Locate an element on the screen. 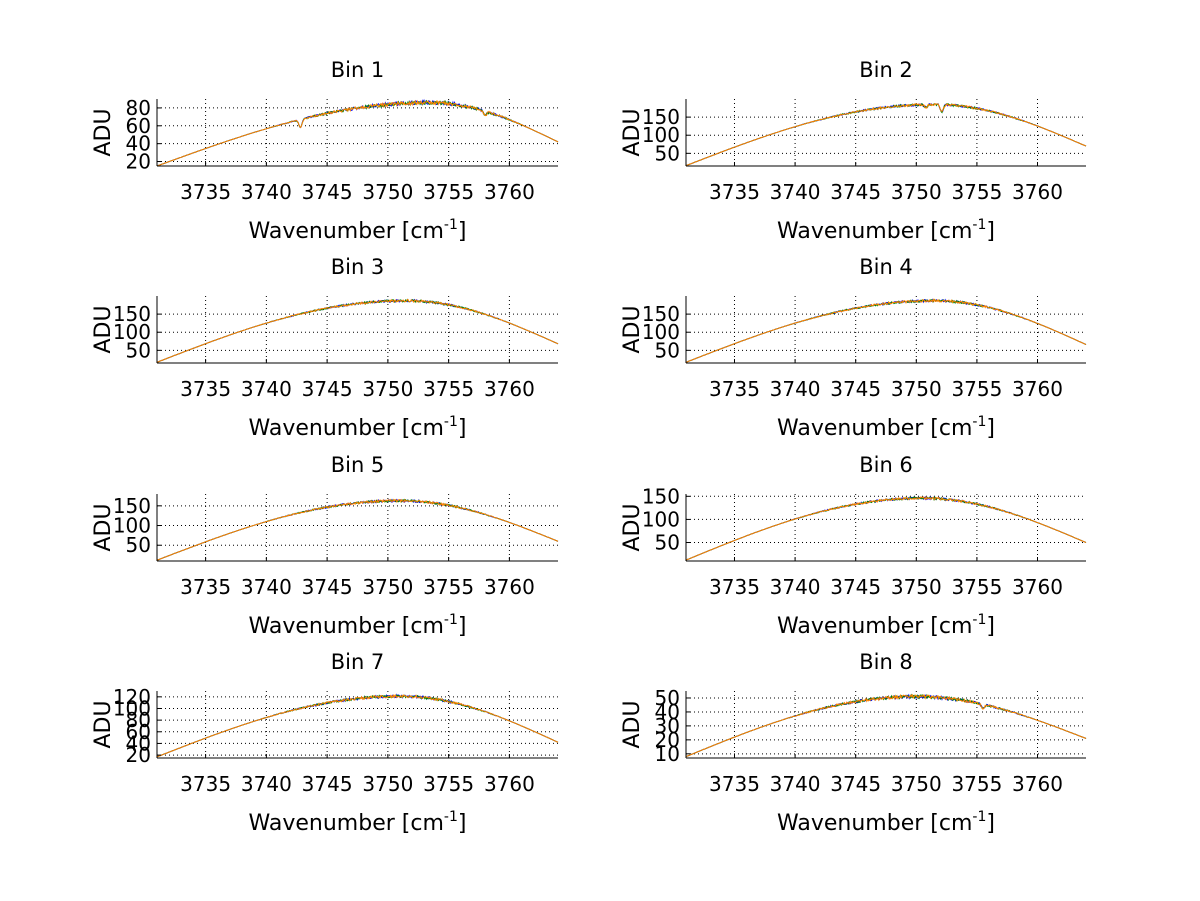 The width and height of the screenshot is (1200, 901). y-tick-label: 80 is located at coordinates (138, 720).